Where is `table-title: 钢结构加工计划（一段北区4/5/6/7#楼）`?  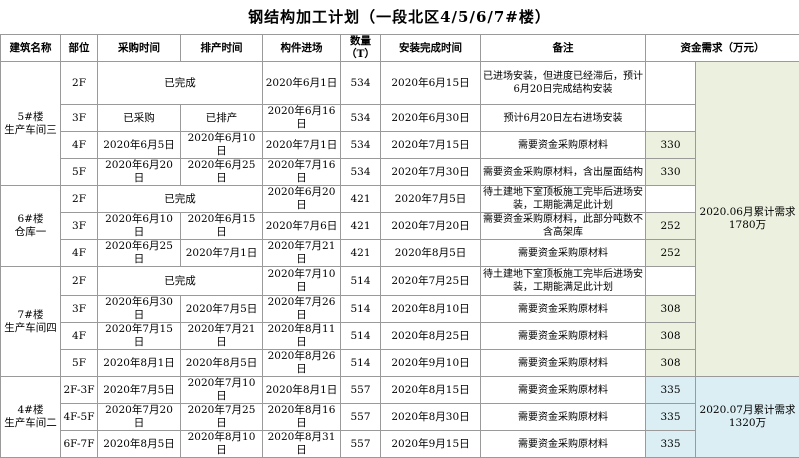
table-title: 钢结构加工计划（一段北区4/5/6/7#楼） is located at coordinates (399, 17).